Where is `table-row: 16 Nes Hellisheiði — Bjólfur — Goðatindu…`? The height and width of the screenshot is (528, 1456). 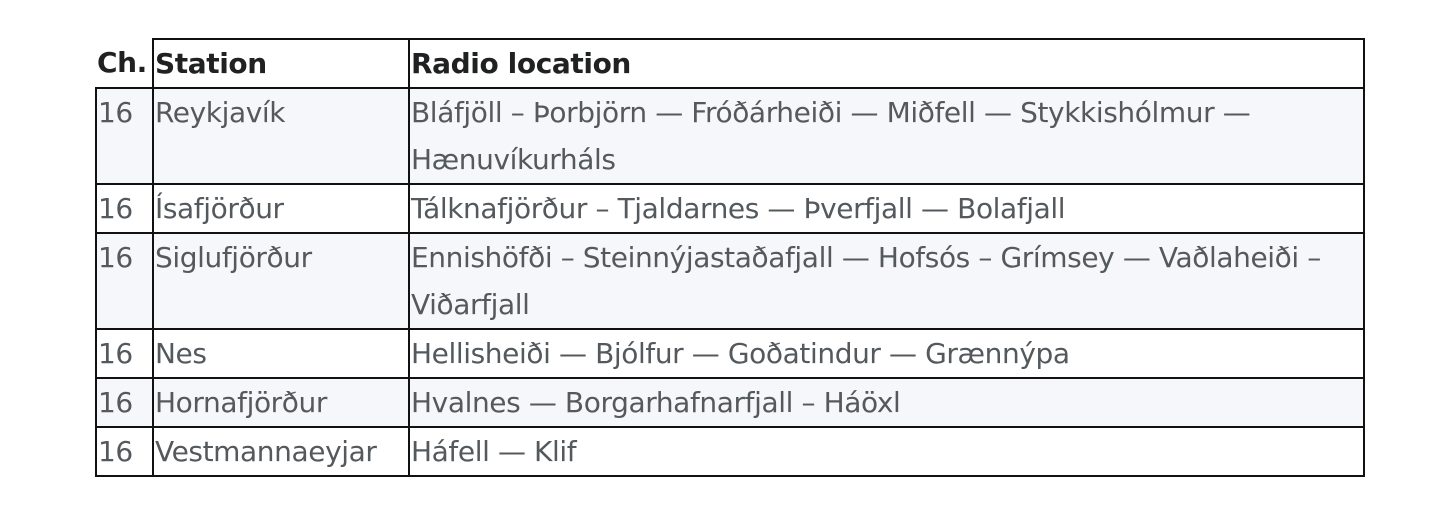
table-row: 16 Nes Hellisheiði — Bjólfur — Goðatindu… is located at coordinates (730, 353).